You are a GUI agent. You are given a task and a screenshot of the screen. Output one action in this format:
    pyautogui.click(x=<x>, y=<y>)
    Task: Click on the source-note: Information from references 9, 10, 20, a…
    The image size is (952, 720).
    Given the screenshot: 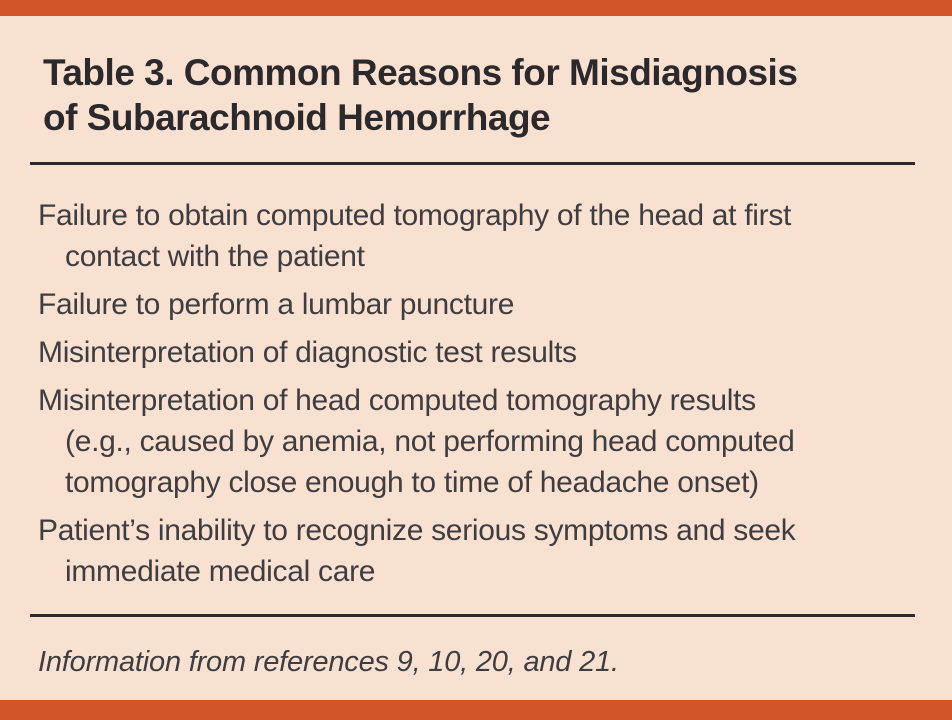 What is the action you would take?
    pyautogui.click(x=328, y=662)
    